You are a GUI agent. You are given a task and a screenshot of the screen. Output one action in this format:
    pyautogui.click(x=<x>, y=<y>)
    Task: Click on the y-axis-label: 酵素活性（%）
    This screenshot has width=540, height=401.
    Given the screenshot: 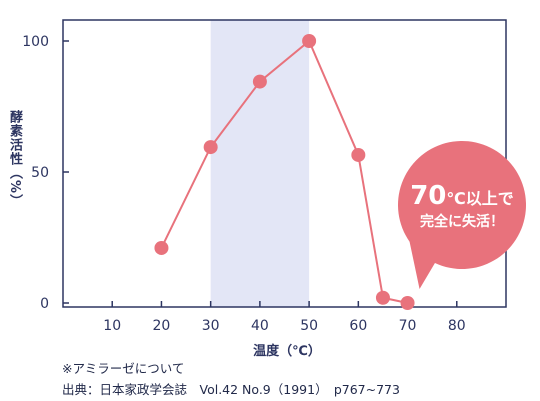 What is the action you would take?
    pyautogui.click(x=14, y=159)
    